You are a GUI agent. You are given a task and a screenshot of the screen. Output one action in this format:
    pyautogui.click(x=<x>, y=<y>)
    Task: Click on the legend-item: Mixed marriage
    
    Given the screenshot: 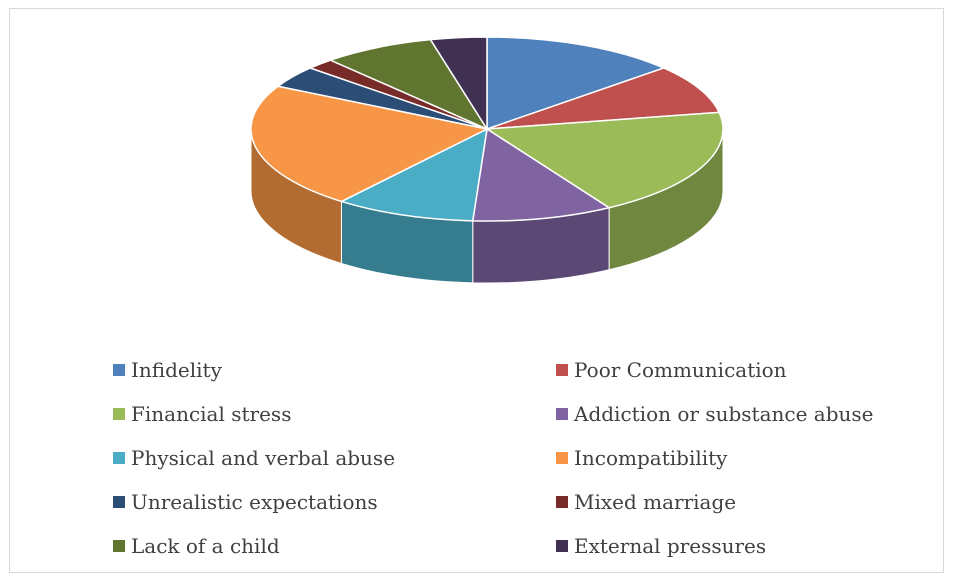 What is the action you would take?
    pyautogui.click(x=646, y=502)
    